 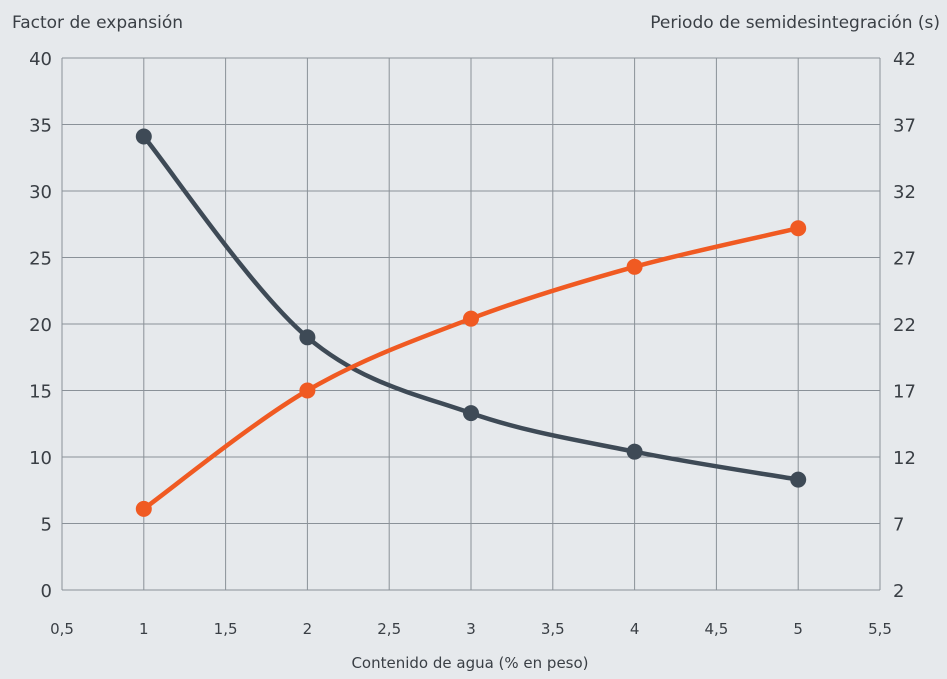 What do you see at coordinates (97, 23) in the screenshot?
I see `left-axis-title: Factor de expansión` at bounding box center [97, 23].